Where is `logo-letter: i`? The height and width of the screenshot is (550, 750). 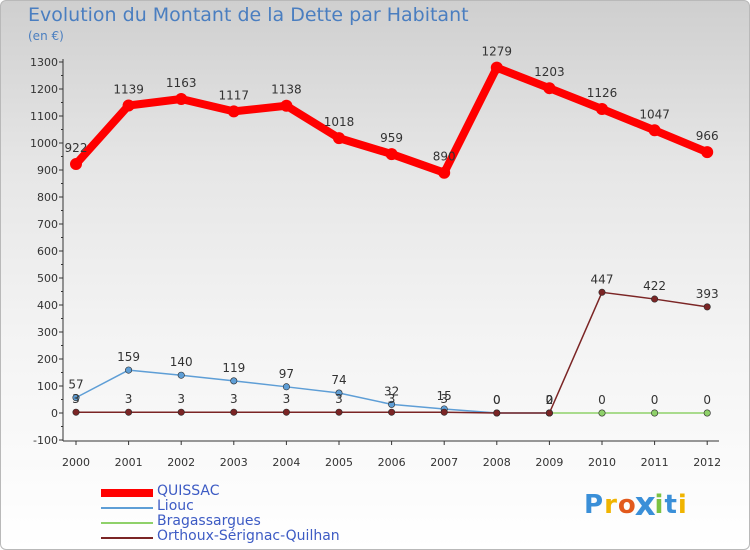 logo-letter: i is located at coordinates (682, 505).